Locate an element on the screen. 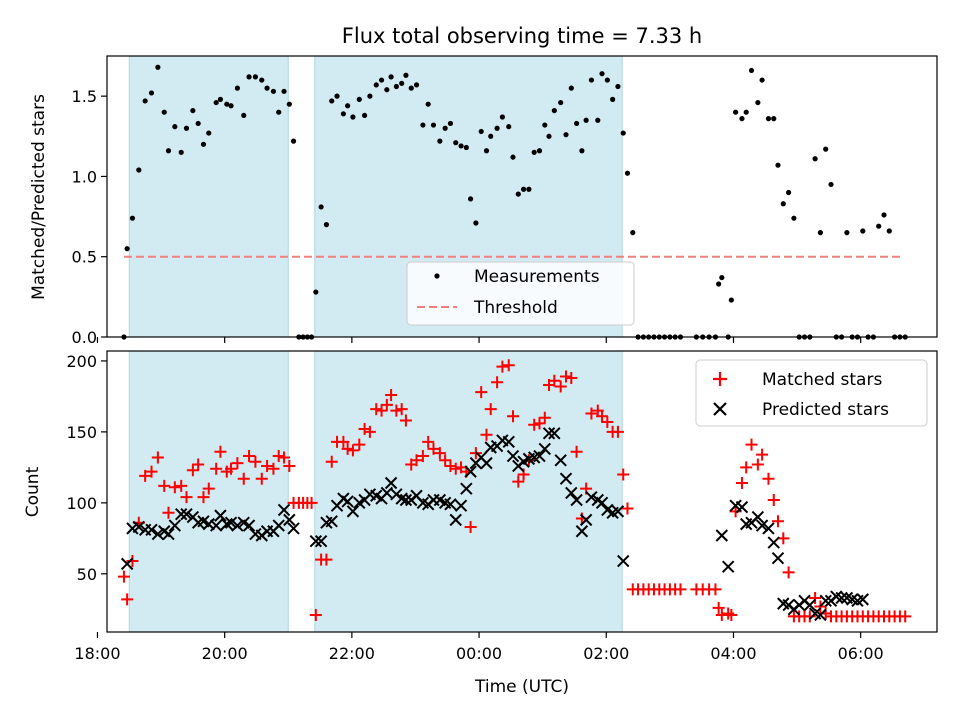  legend-matched-marker is located at coordinates (720, 379).